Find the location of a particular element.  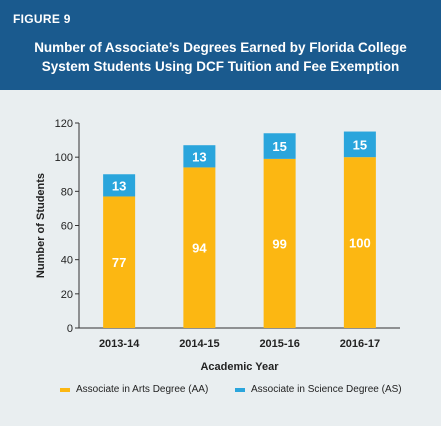

x-tick-label: 2014-15 is located at coordinates (199, 344).